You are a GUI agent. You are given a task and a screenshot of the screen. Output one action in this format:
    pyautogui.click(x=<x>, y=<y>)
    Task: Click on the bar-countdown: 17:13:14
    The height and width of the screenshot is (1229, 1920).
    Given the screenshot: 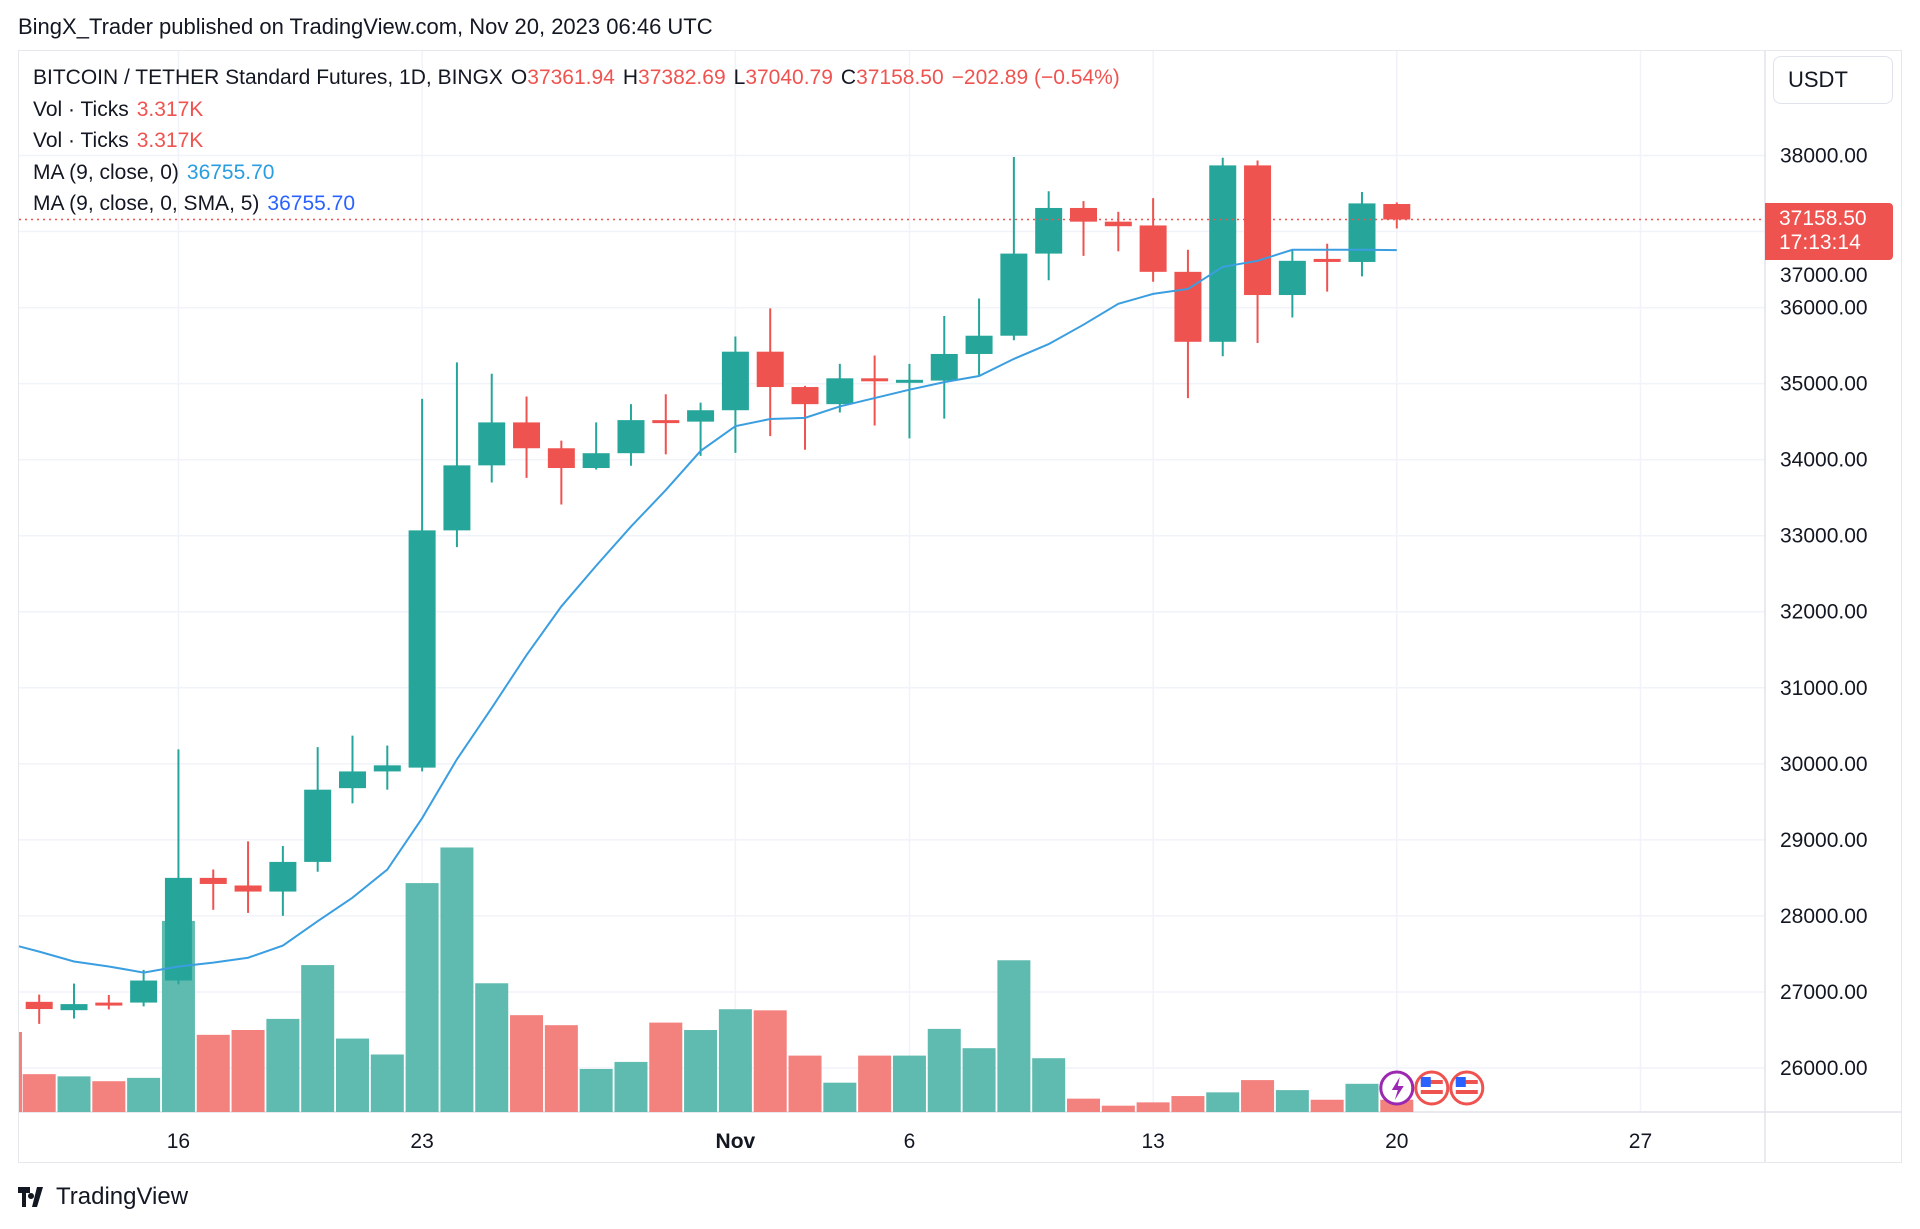 What is the action you would take?
    pyautogui.click(x=1820, y=242)
    